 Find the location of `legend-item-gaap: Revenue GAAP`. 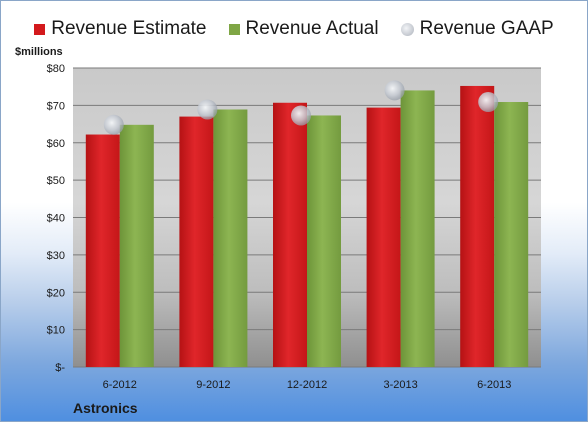

legend-item-gaap: Revenue GAAP is located at coordinates (477, 29).